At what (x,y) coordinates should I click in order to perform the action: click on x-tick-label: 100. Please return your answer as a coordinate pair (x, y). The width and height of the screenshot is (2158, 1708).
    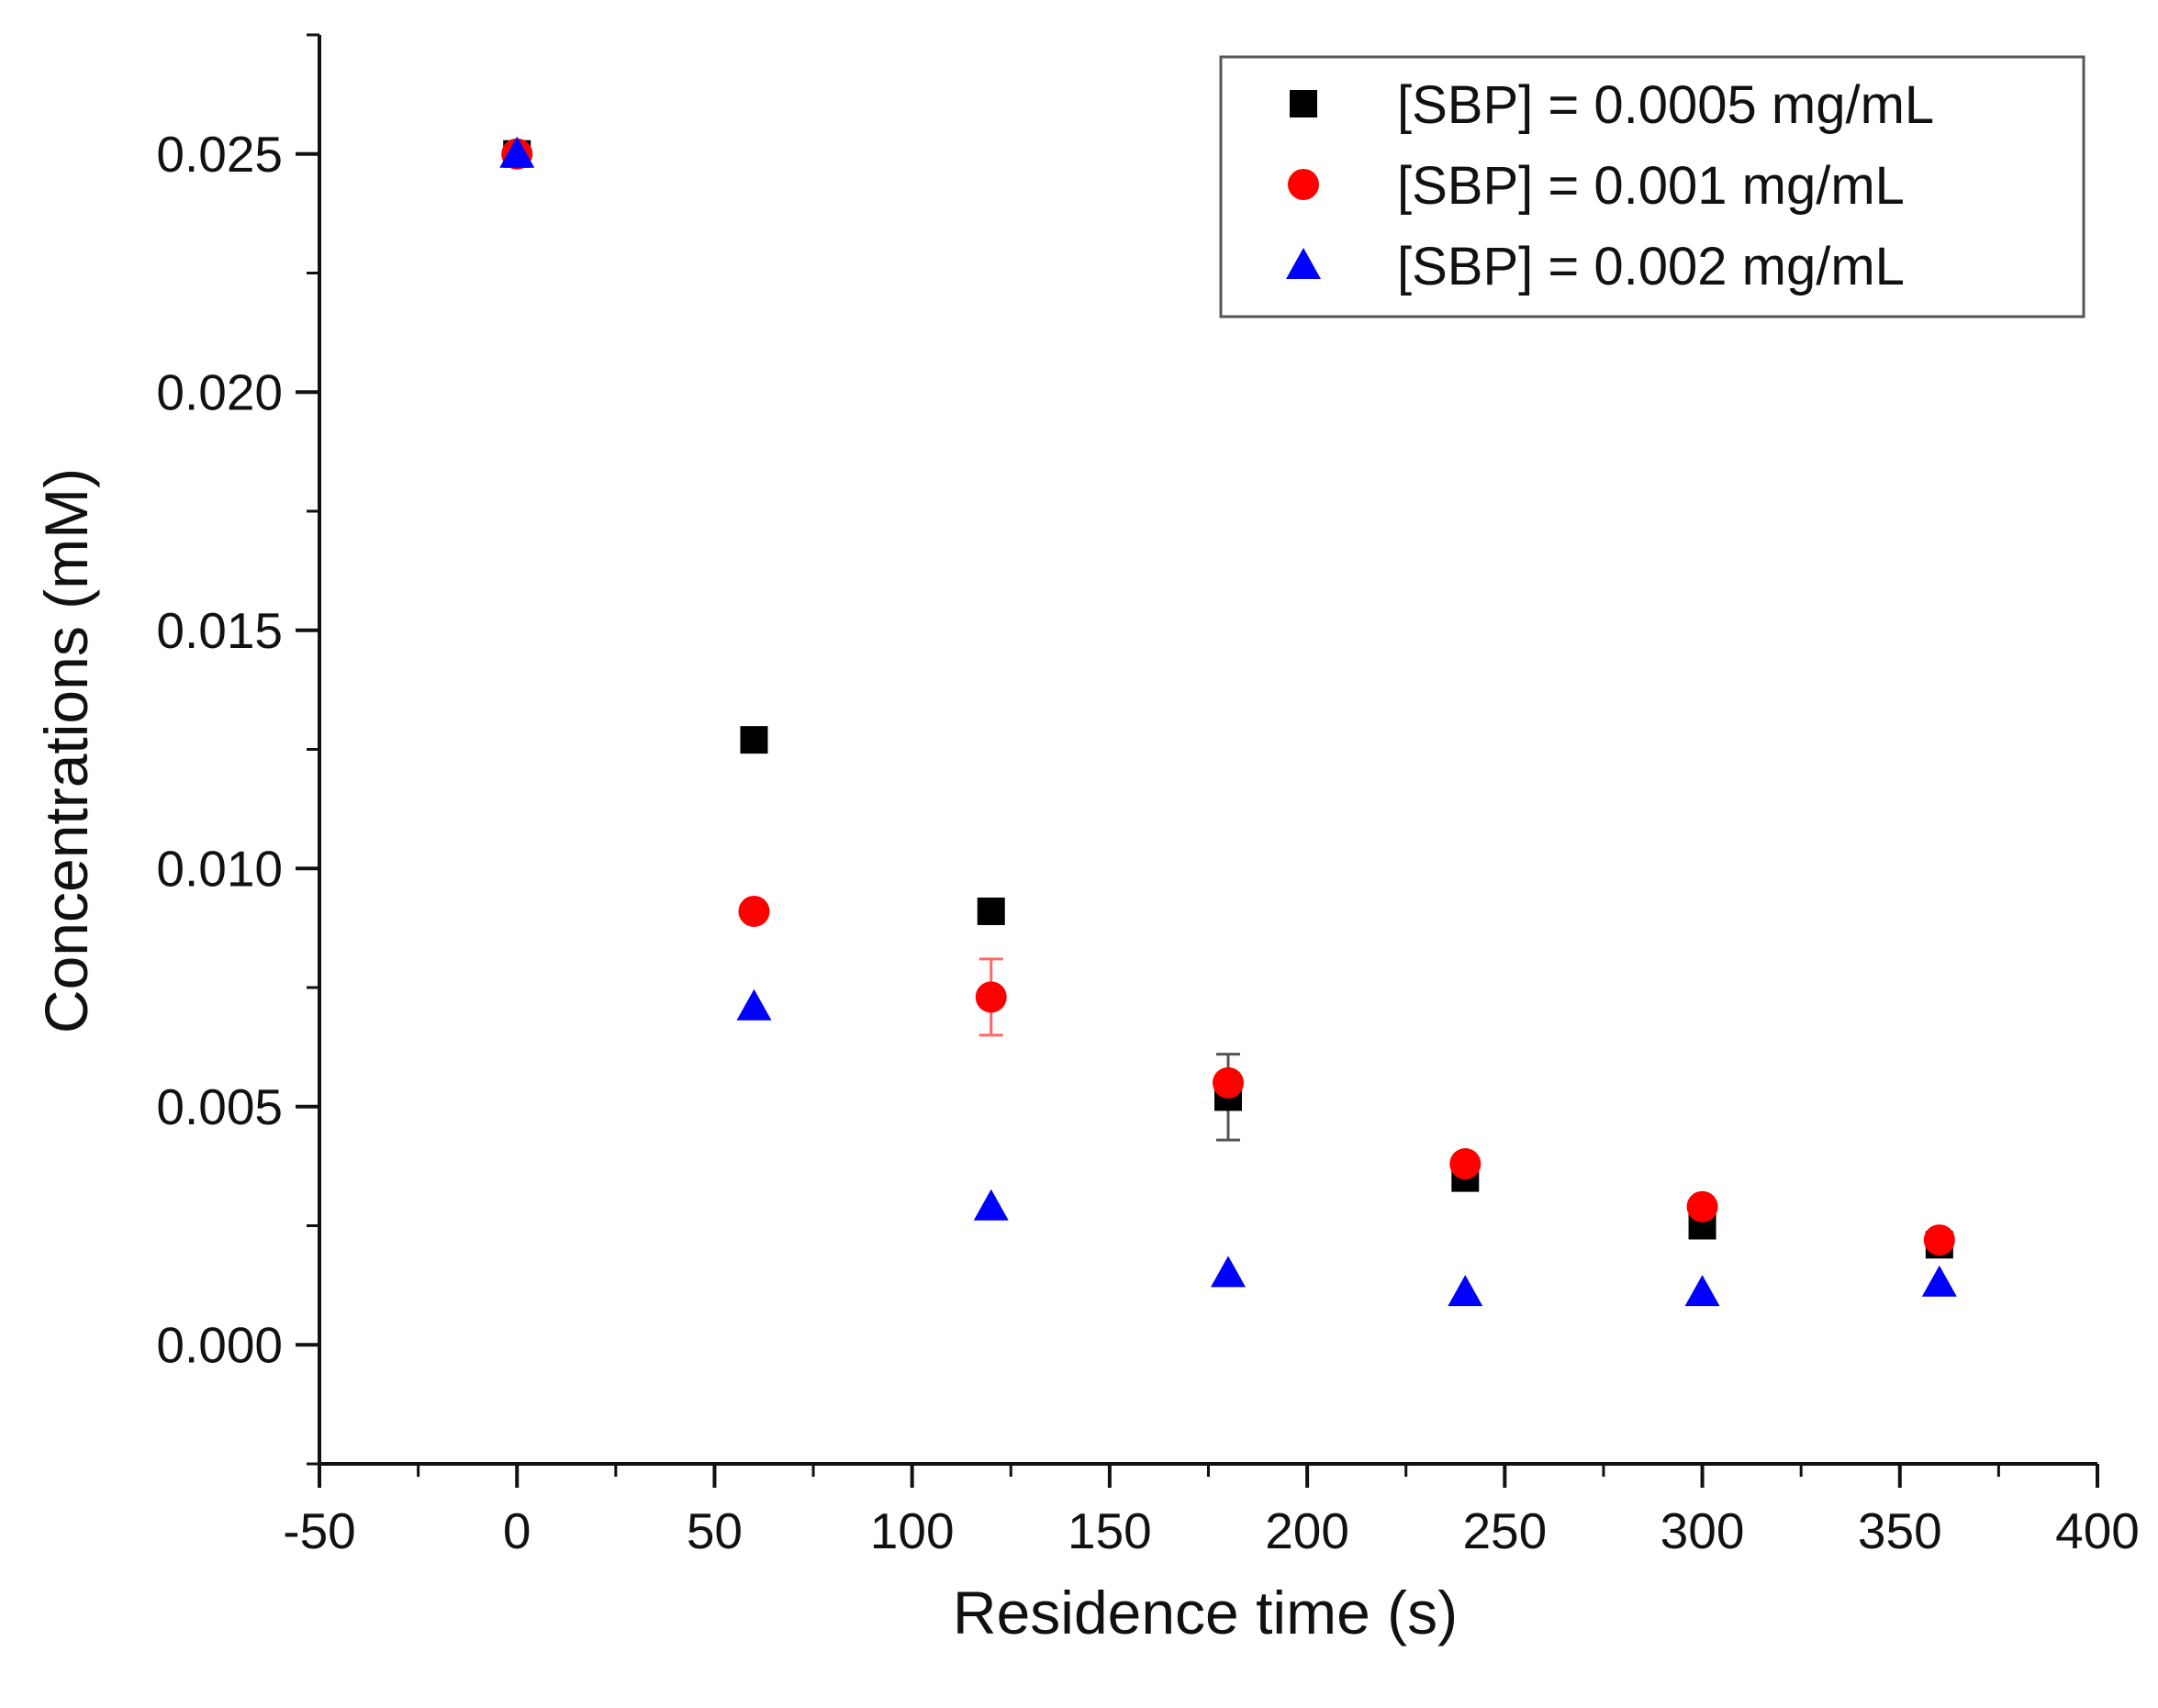
    Looking at the image, I should click on (913, 1530).